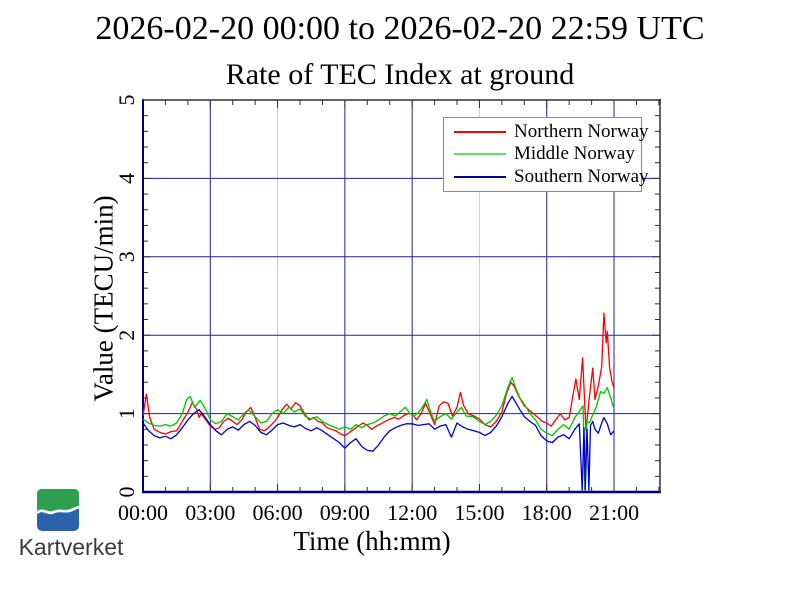  I want to click on legend-line-red-swatch, so click(480, 132).